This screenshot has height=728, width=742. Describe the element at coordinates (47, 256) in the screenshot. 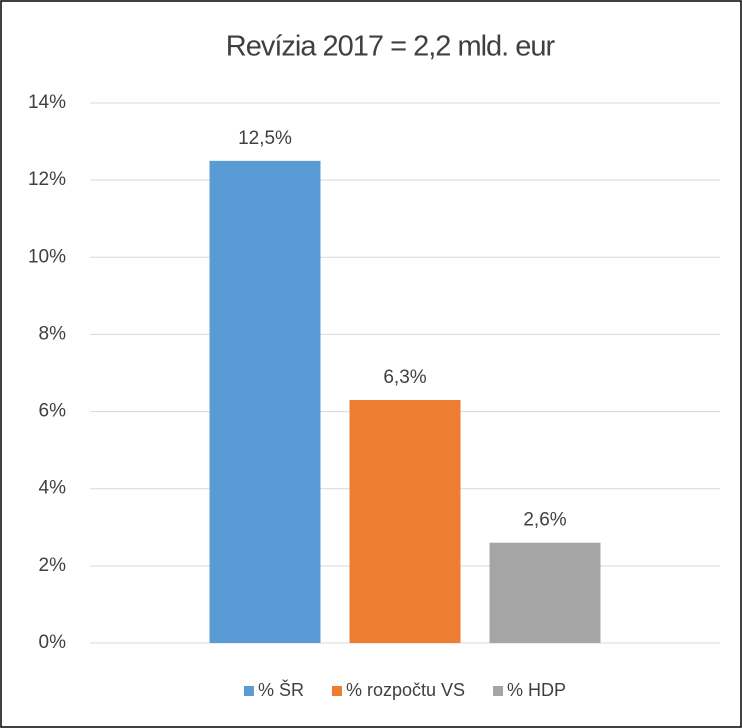

I see `y-tick-label: 10%` at that location.